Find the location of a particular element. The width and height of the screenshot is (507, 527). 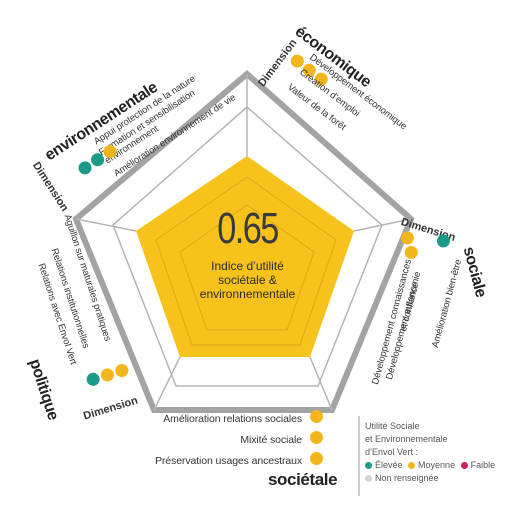

soct-item-3: Préservation usages ancestraux is located at coordinates (228, 461).